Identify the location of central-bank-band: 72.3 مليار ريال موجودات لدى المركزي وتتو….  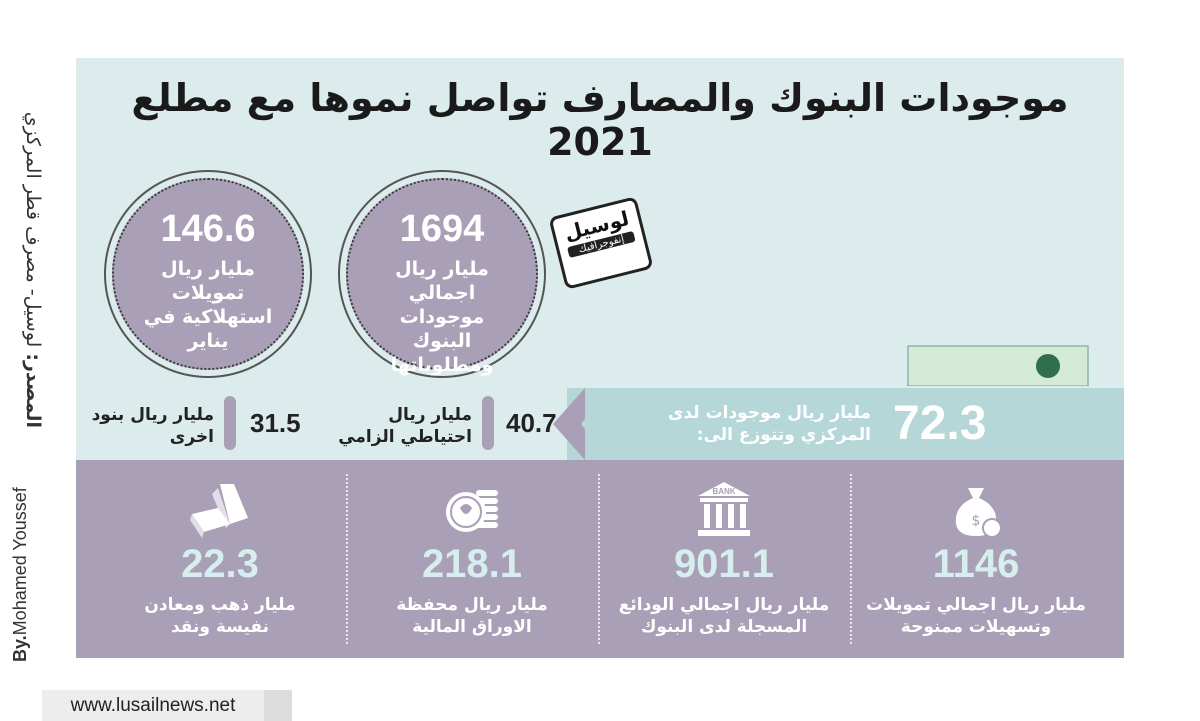
(838, 424).